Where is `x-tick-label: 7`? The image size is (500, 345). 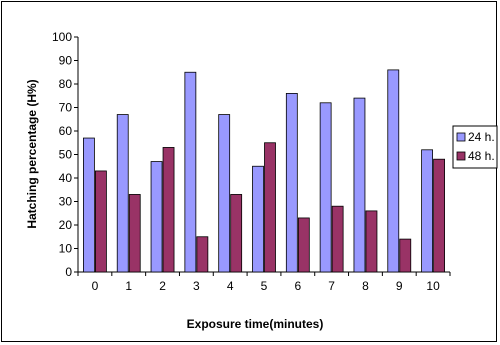
x-tick-label: 7 is located at coordinates (331, 286).